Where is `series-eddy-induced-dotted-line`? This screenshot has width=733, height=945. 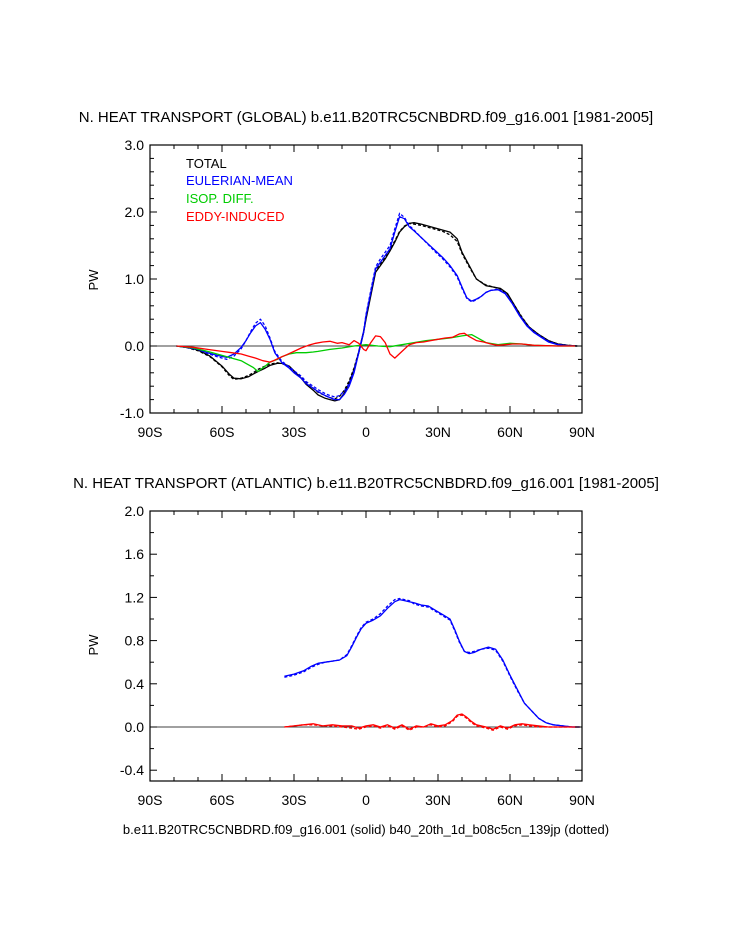 series-eddy-induced-dotted-line is located at coordinates (432, 722).